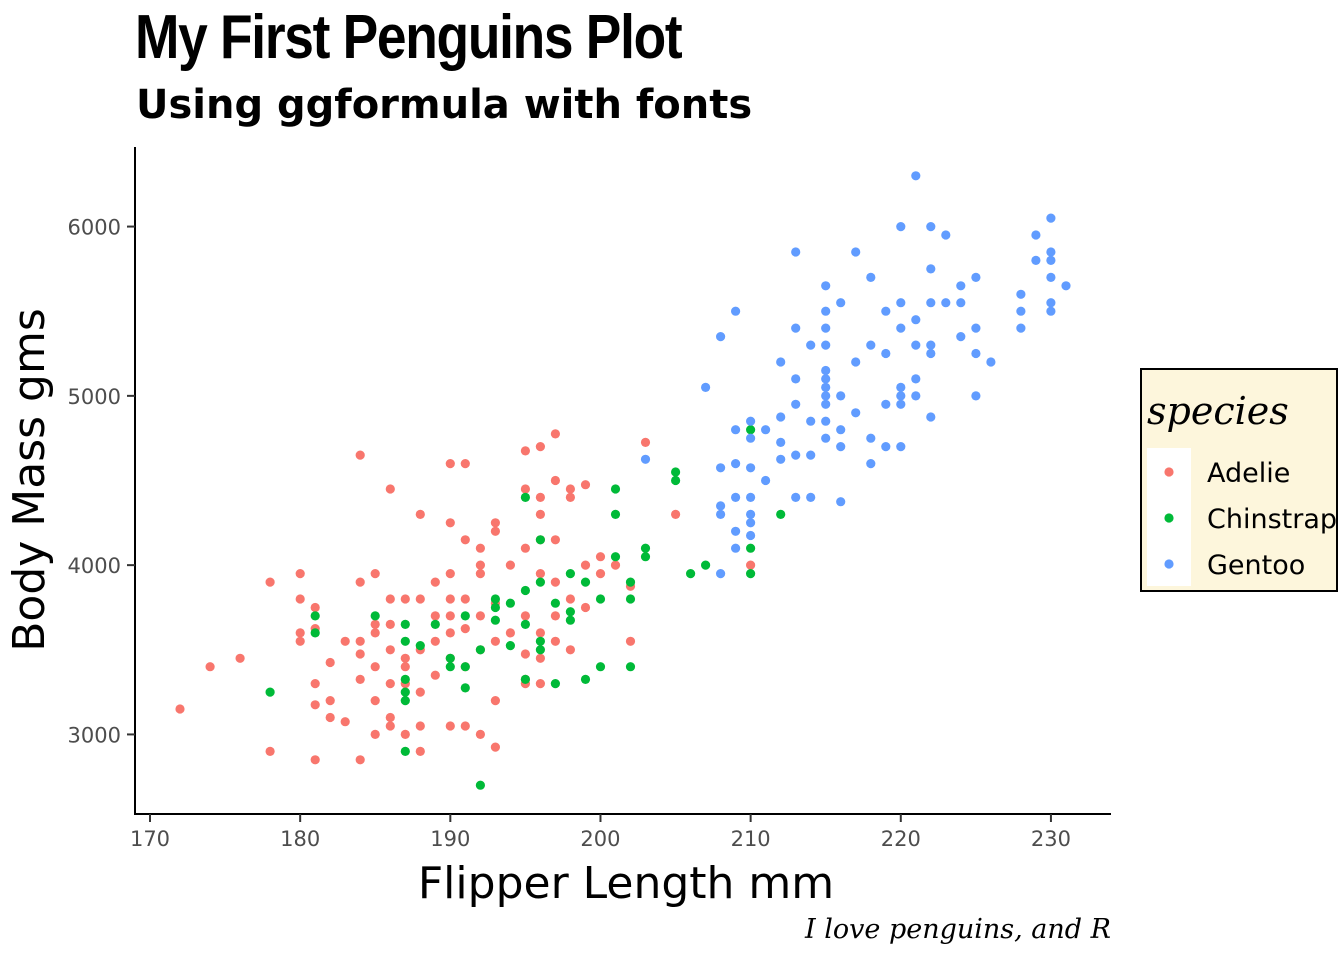 The image size is (1344, 960). What do you see at coordinates (901, 839) in the screenshot?
I see `x-tick-label: 220` at bounding box center [901, 839].